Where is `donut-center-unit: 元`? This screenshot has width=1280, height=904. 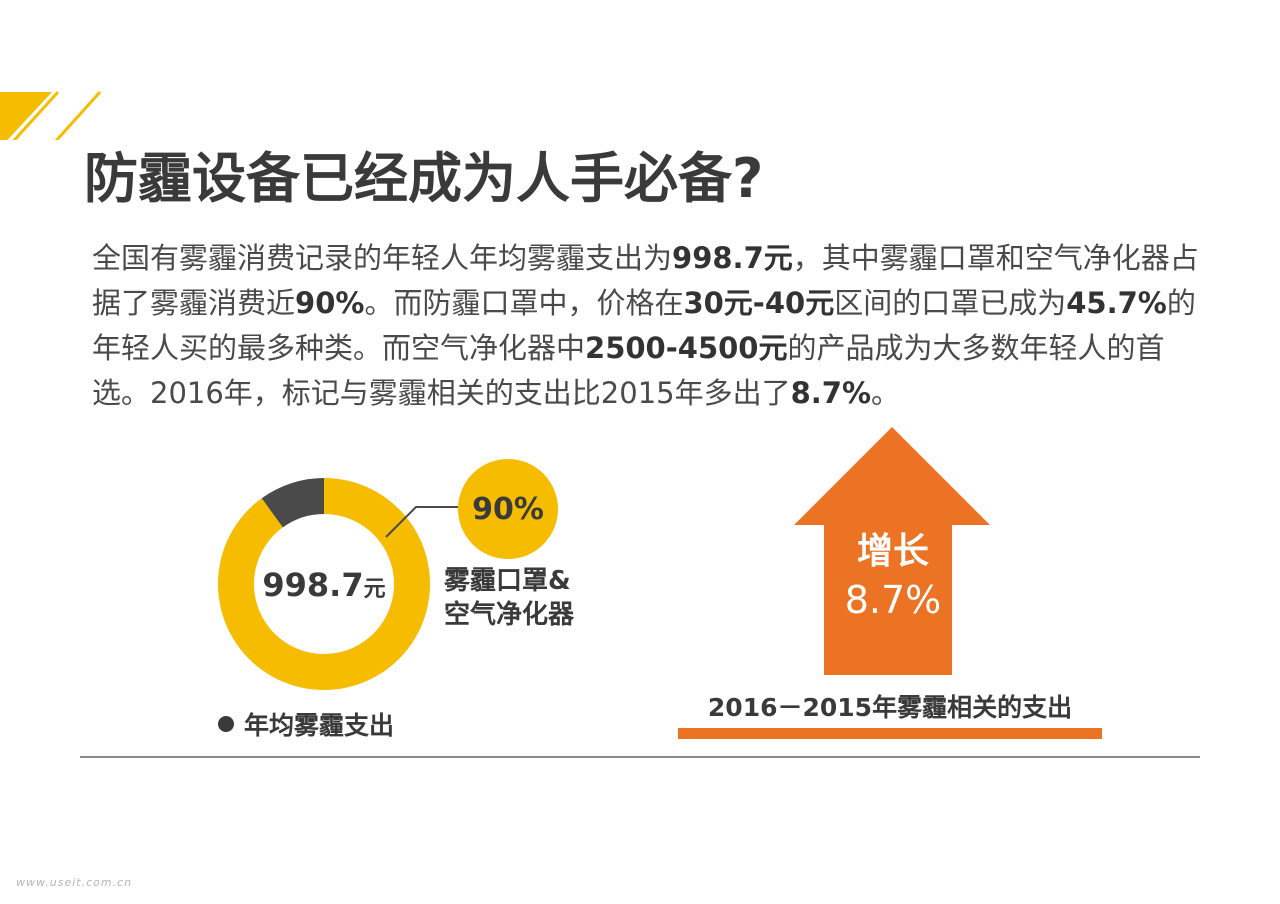 donut-center-unit: 元 is located at coordinates (374, 589).